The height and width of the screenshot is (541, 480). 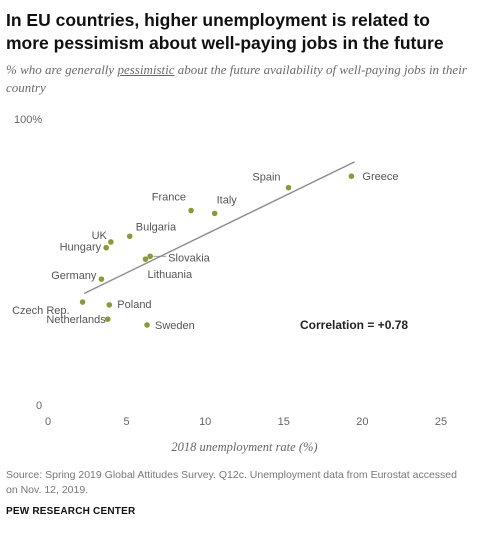 What do you see at coordinates (71, 511) in the screenshot?
I see `organization-name: PEW RESEARCH CENTER` at bounding box center [71, 511].